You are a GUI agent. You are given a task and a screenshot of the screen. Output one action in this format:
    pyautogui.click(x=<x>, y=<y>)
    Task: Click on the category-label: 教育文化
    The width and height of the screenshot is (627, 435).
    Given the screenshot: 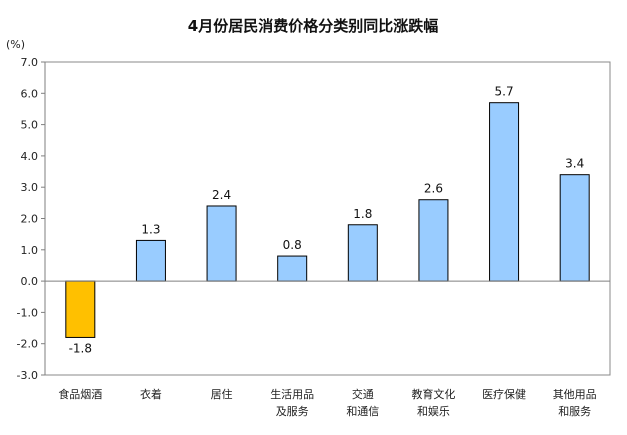 What is the action you would take?
    pyautogui.click(x=433, y=394)
    